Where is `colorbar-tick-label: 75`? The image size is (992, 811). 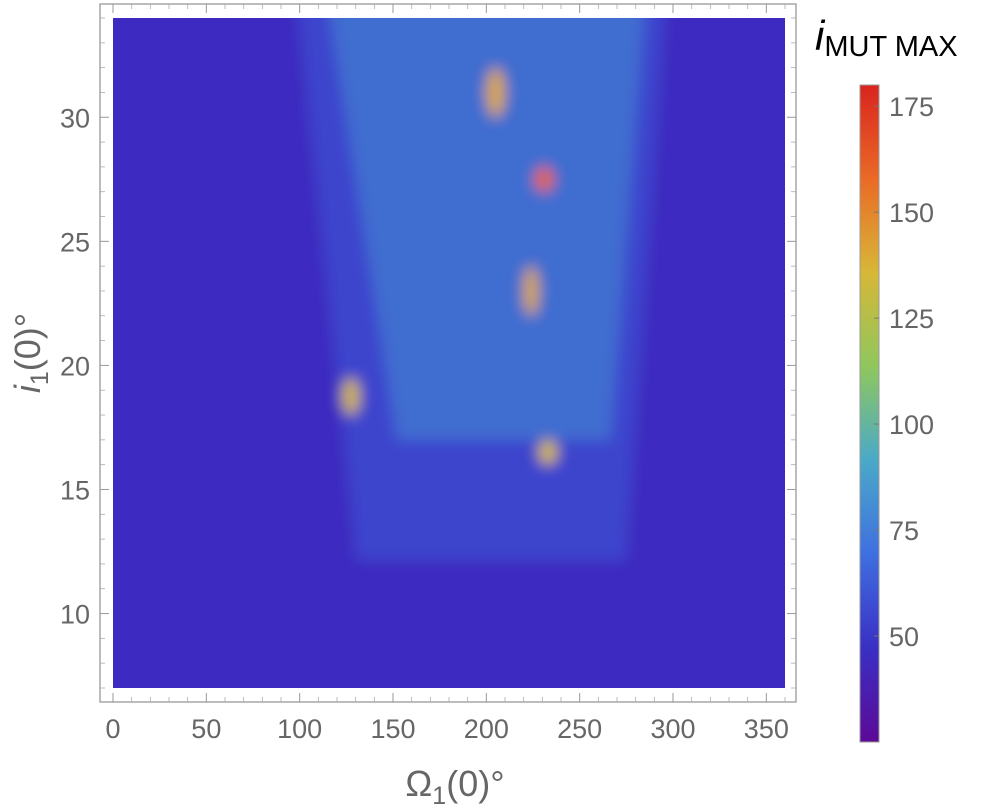 colorbar-tick-label: 75 is located at coordinates (904, 531).